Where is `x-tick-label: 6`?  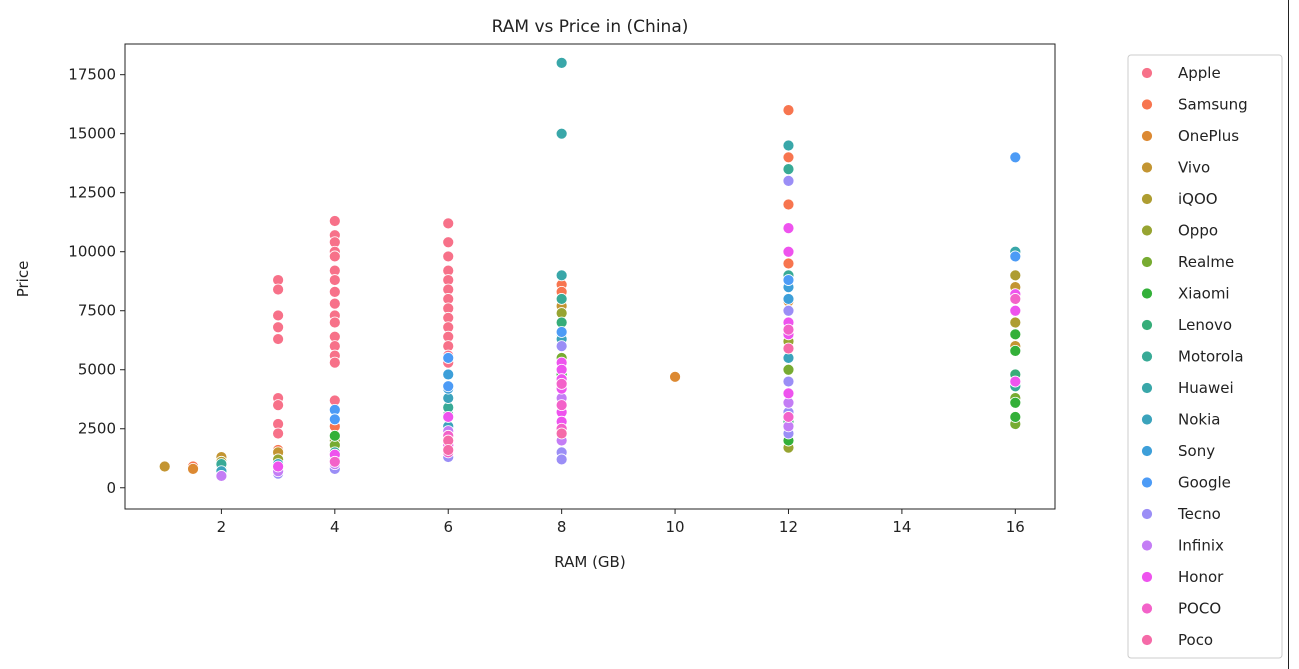 x-tick-label: 6 is located at coordinates (448, 527).